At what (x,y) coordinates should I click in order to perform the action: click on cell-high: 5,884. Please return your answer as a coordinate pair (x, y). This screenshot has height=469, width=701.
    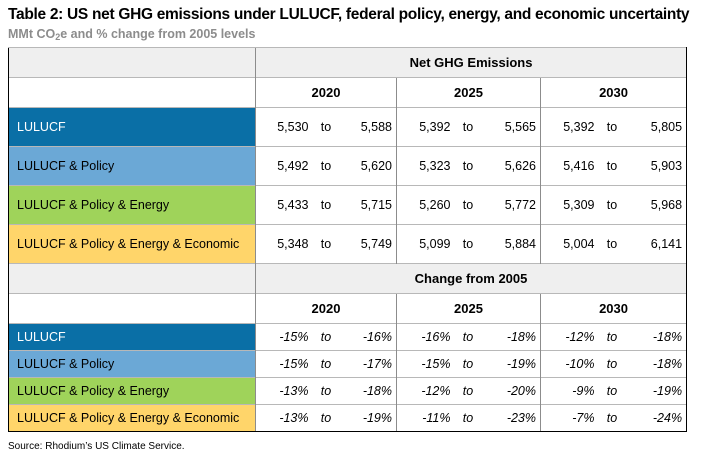
    Looking at the image, I should click on (511, 244).